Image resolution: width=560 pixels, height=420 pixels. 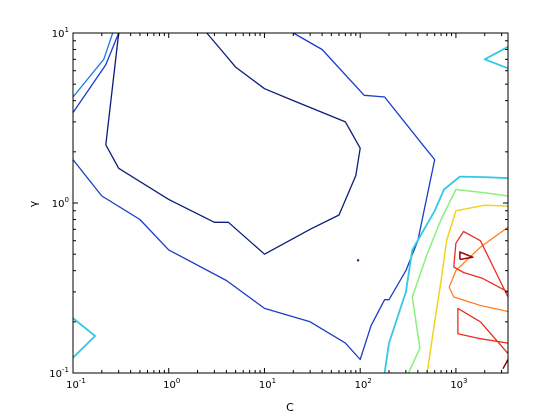 I want to click on y-axis-label: γ, so click(x=33, y=203).